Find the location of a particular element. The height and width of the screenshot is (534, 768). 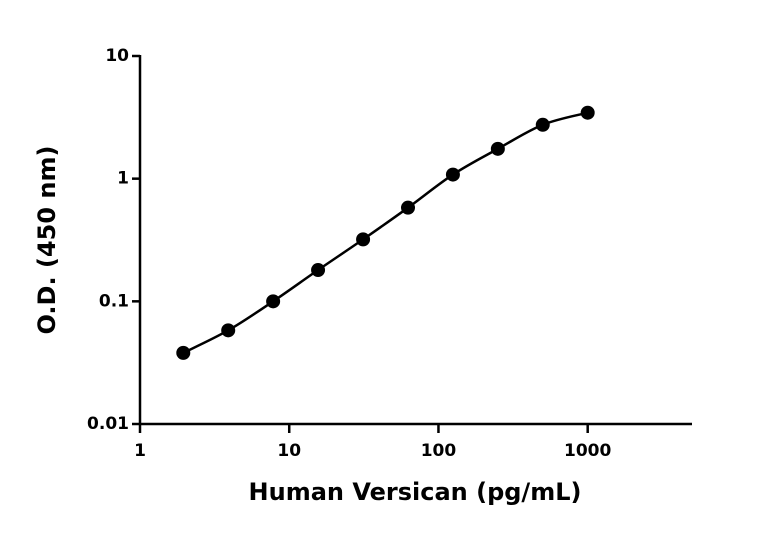

y-tick-label: 10 is located at coordinates (117, 56).